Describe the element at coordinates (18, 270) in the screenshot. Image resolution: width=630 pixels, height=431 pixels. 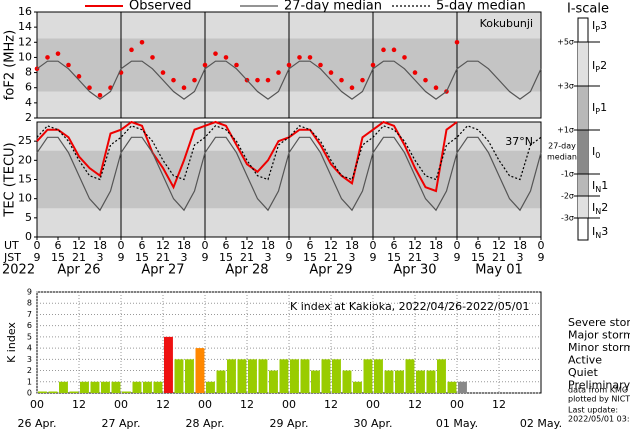
I see `year-label: 2022` at that location.